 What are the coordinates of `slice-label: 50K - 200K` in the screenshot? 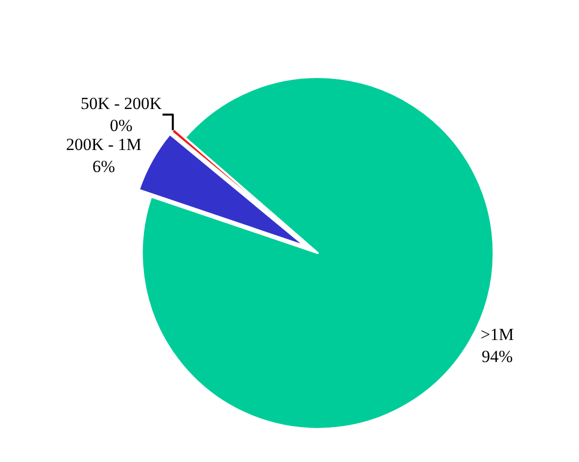 It's located at (121, 104).